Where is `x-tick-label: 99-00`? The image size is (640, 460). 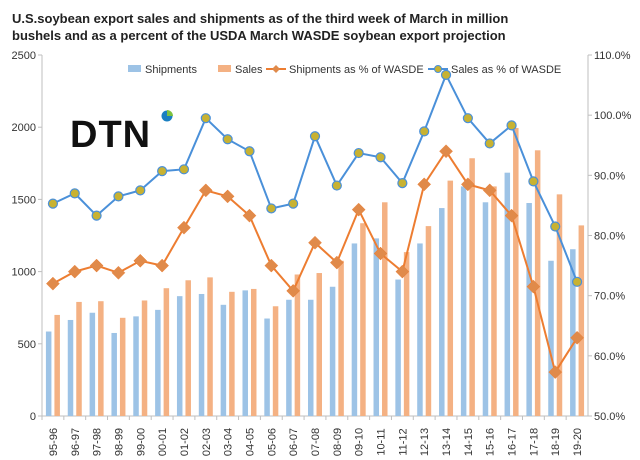 x-tick-label: 99-00 is located at coordinates (141, 442).